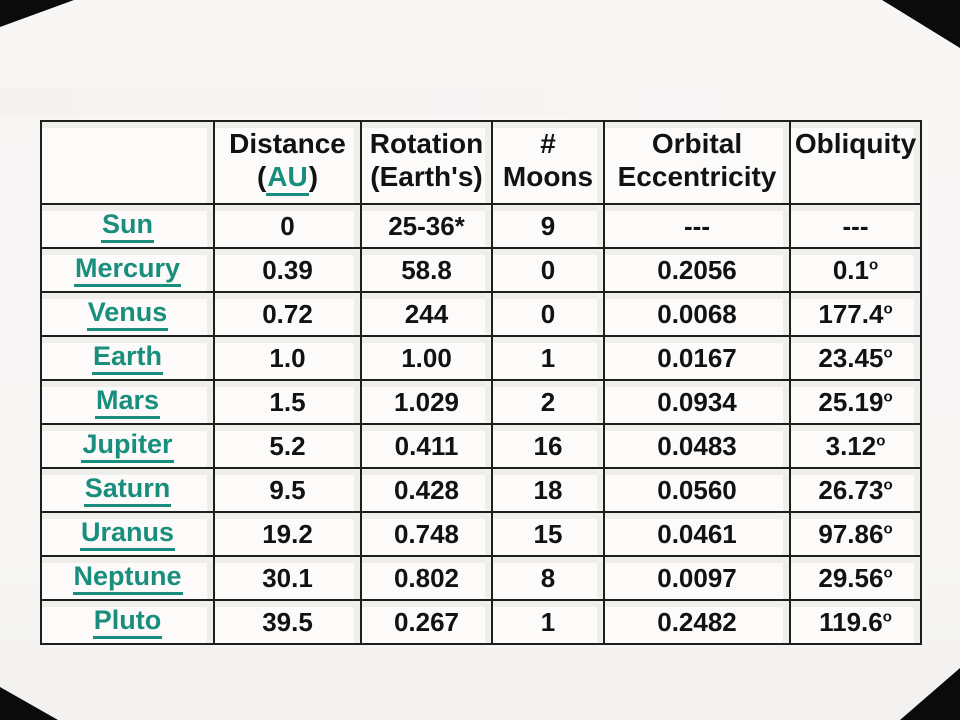  I want to click on distance-cell: 0, so click(287, 226).